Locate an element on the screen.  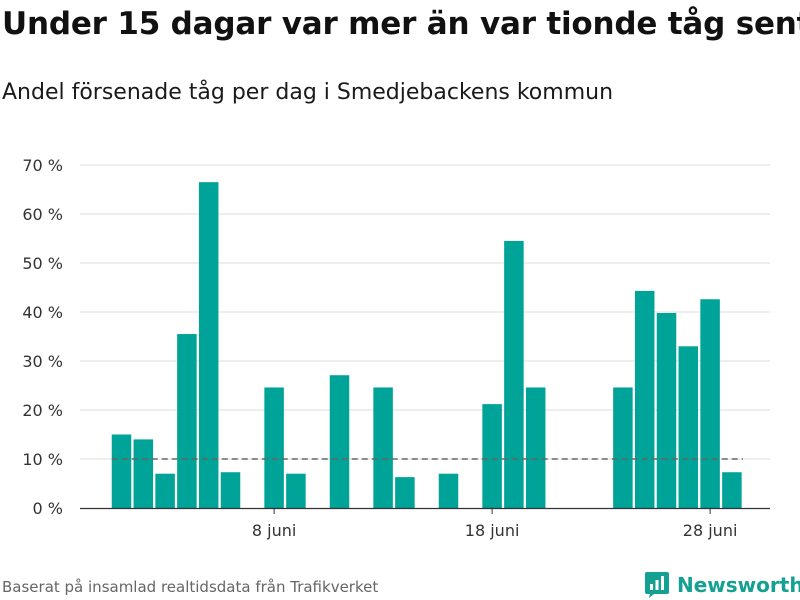
y-tick-label: 70 % is located at coordinates (42, 165).